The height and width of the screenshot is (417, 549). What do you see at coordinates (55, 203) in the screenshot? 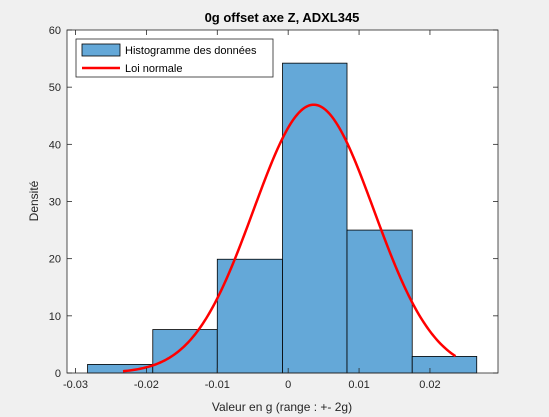
I see `y-tick-label: 30` at bounding box center [55, 203].